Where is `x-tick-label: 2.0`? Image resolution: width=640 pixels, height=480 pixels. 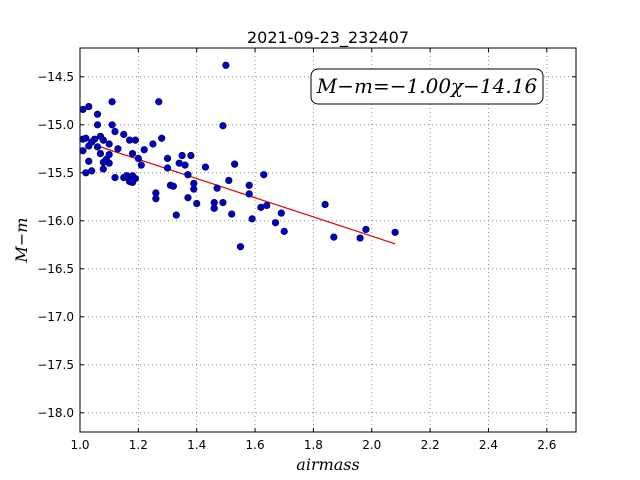
x-tick-label: 2.0 is located at coordinates (371, 445).